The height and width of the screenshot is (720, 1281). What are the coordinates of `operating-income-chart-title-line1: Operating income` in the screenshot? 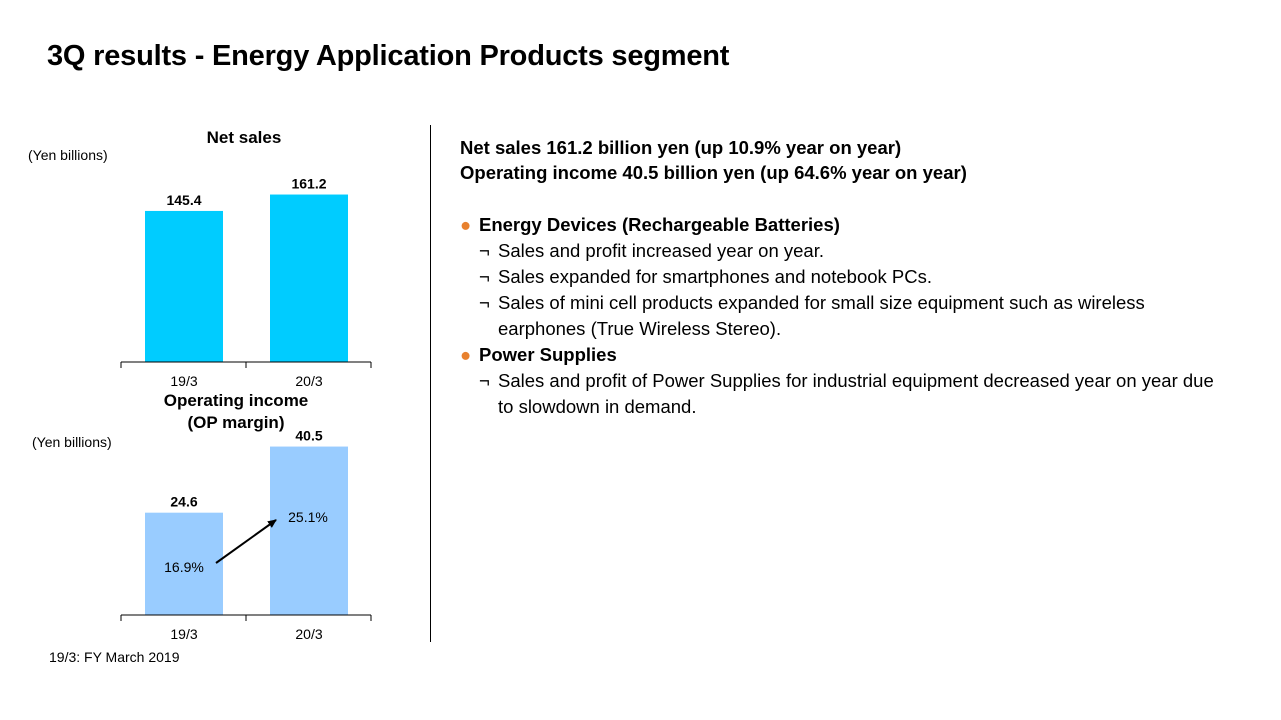 It's located at (236, 400).